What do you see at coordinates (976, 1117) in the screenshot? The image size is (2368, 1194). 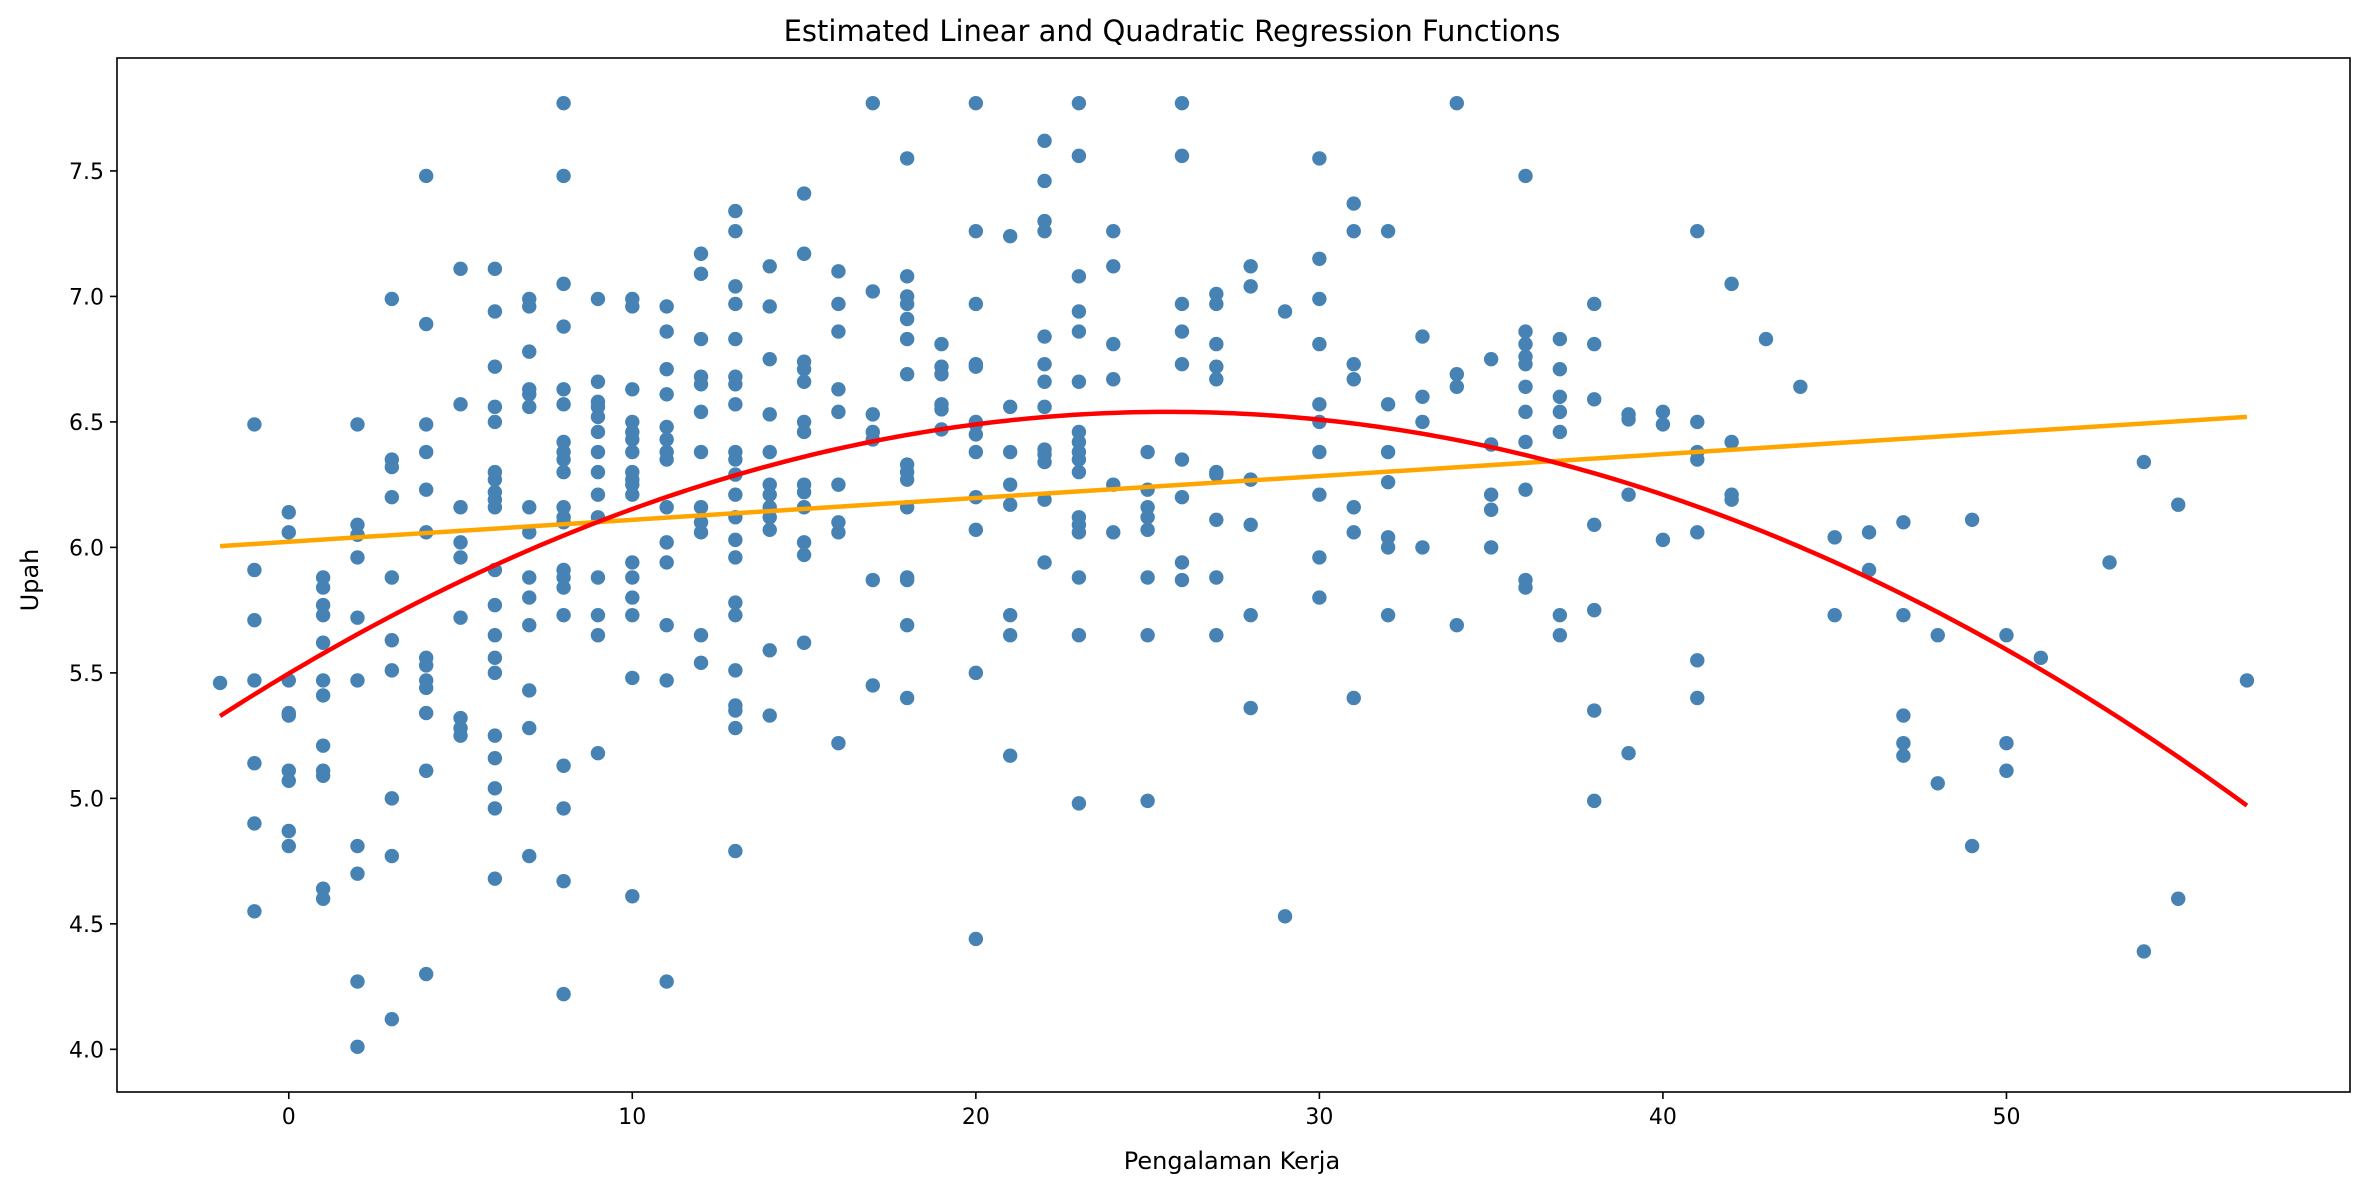 I see `x-tick-label: 20` at bounding box center [976, 1117].